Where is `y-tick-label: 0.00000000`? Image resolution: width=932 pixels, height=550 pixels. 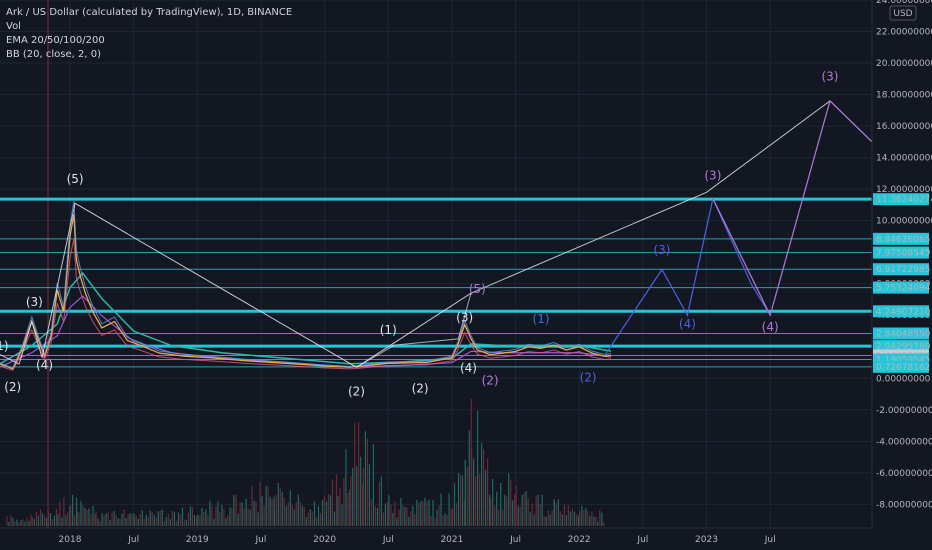 y-tick-label: 0.00000000 is located at coordinates (903, 379).